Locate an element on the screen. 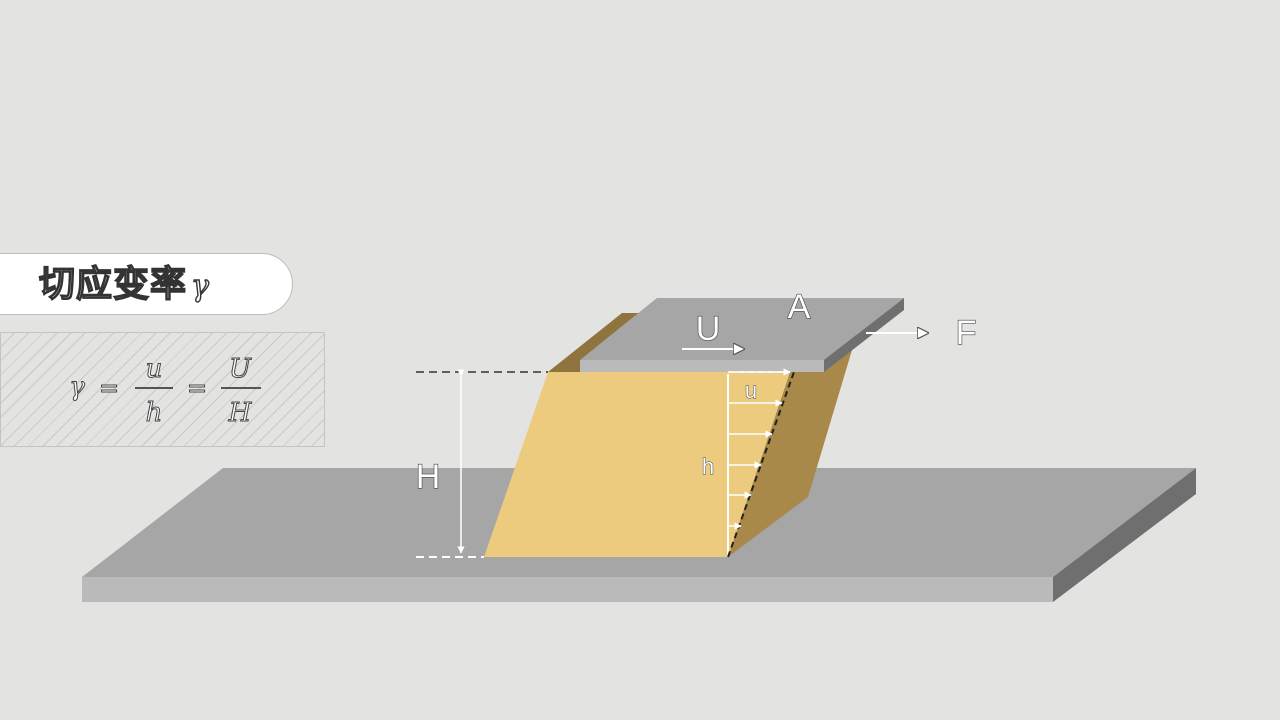 This screenshot has width=1280, height=720. plate-velocity-label: U is located at coordinates (708, 329).